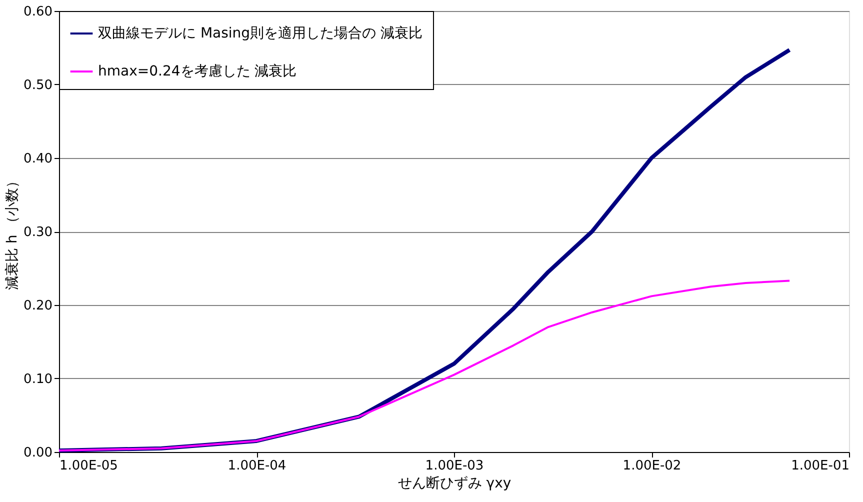 The width and height of the screenshot is (863, 502). Describe the element at coordinates (455, 484) in the screenshot. I see `x-axis-title: せん断ひずみ γxy` at that location.